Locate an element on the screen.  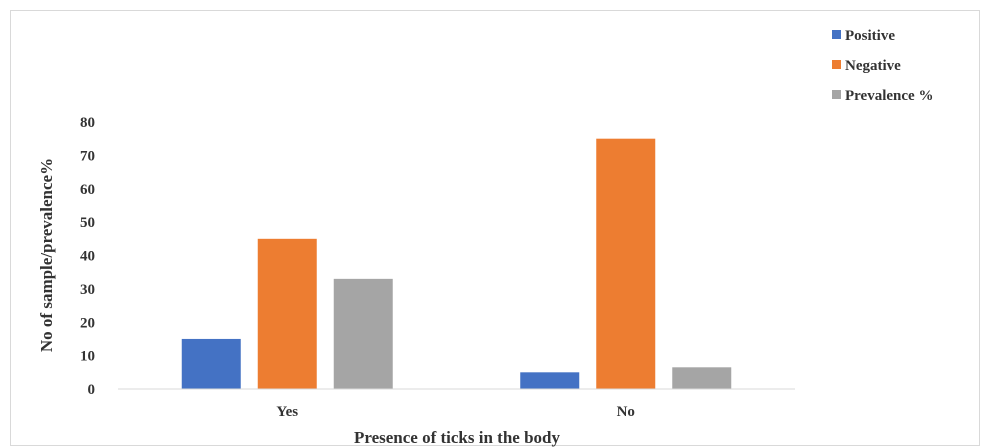
bar-prevalence-yes is located at coordinates (363, 333).